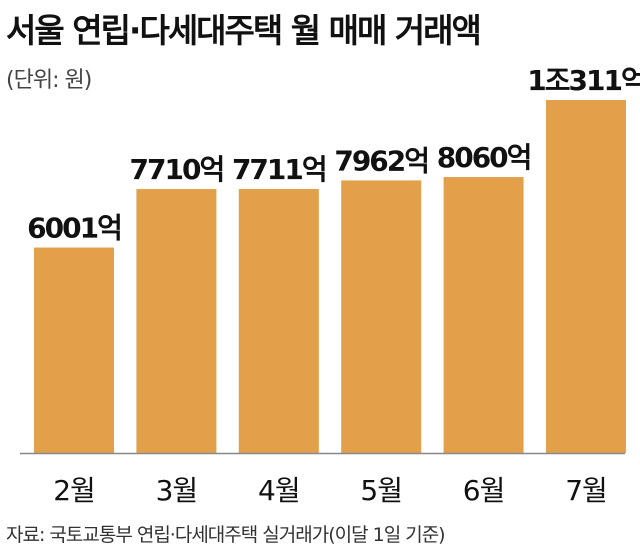 Image resolution: width=640 pixels, height=553 pixels. Describe the element at coordinates (176, 321) in the screenshot. I see `bar-3월` at that location.